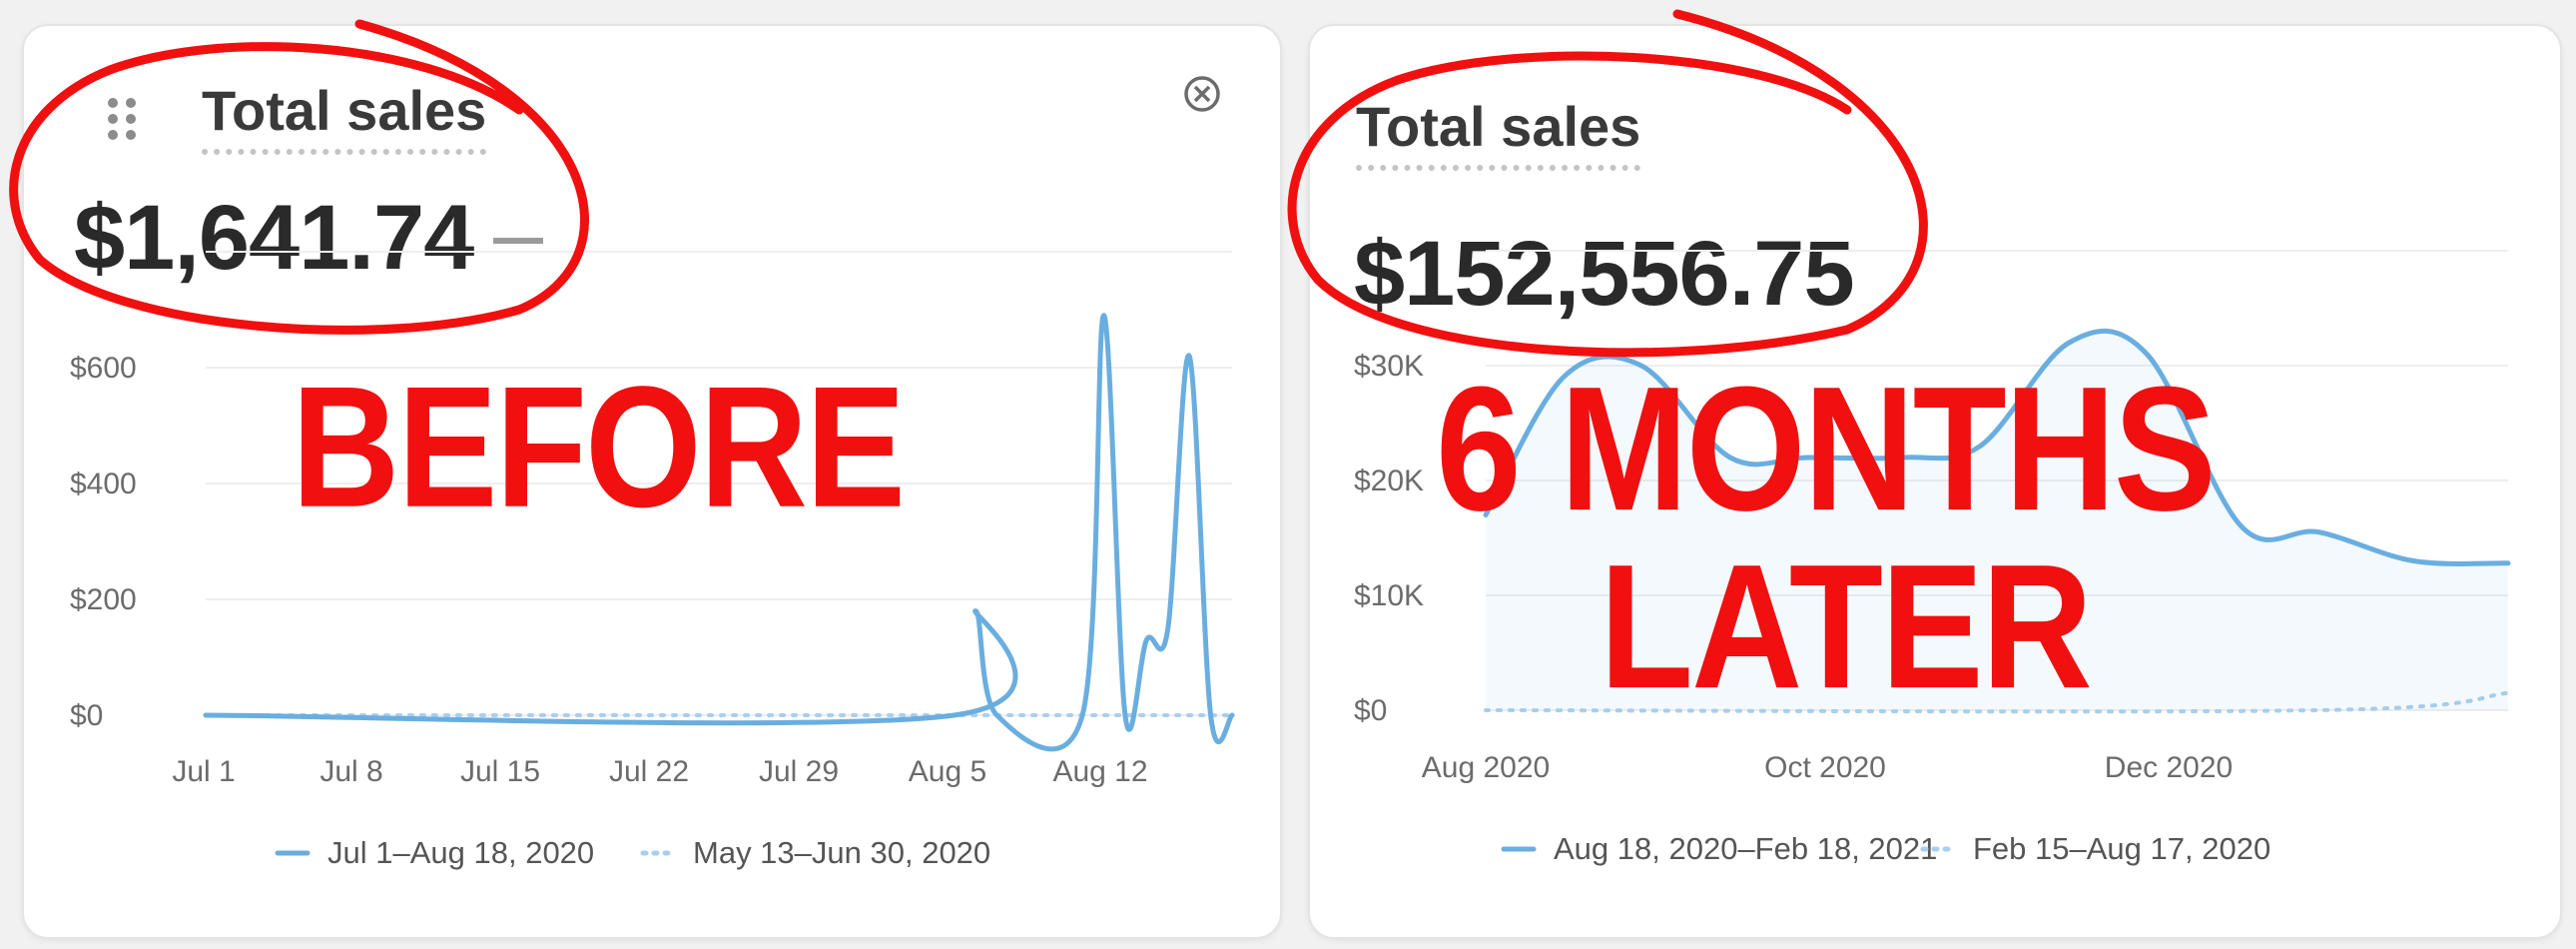 This screenshot has height=949, width=2576. Describe the element at coordinates (1486, 767) in the screenshot. I see `x-tick-label: Aug 2020` at that location.